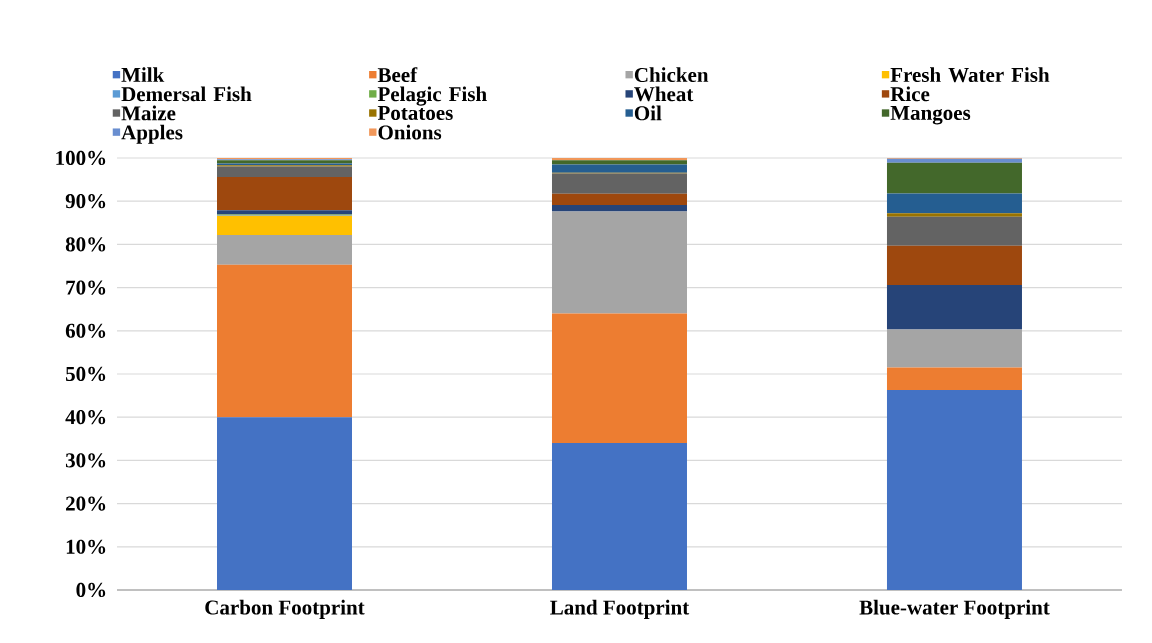 The height and width of the screenshot is (643, 1152). I want to click on y-tick-label: 0%, so click(91, 590).